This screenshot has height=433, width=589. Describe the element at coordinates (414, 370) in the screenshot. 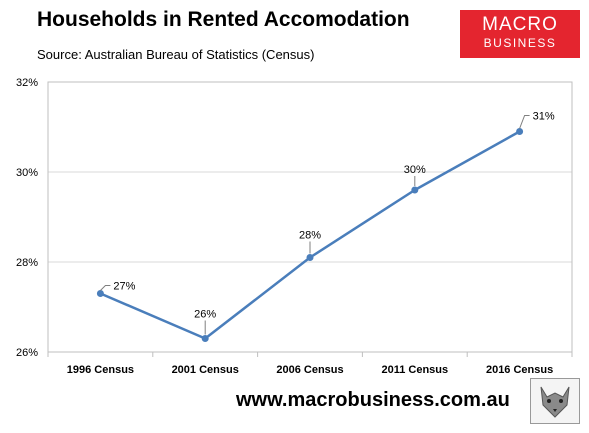

I see `x-tick-label: 2011 Census` at that location.